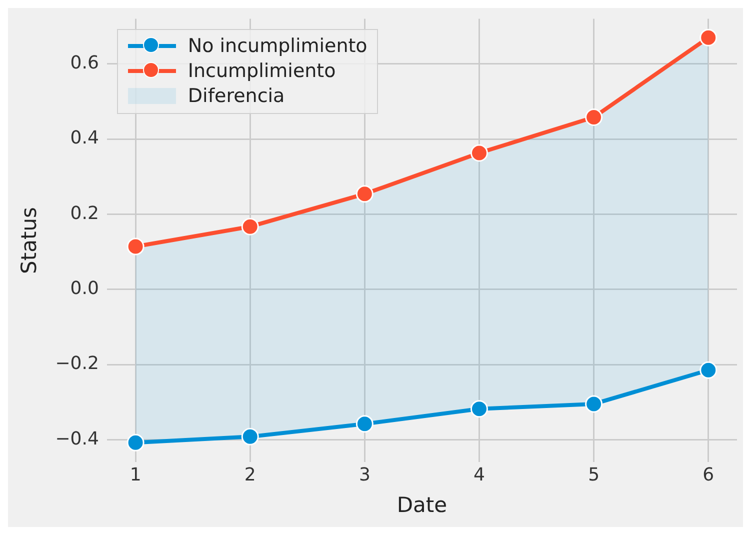 This screenshot has height=535, width=751. I want to click on x-axis-title: Date, so click(422, 504).